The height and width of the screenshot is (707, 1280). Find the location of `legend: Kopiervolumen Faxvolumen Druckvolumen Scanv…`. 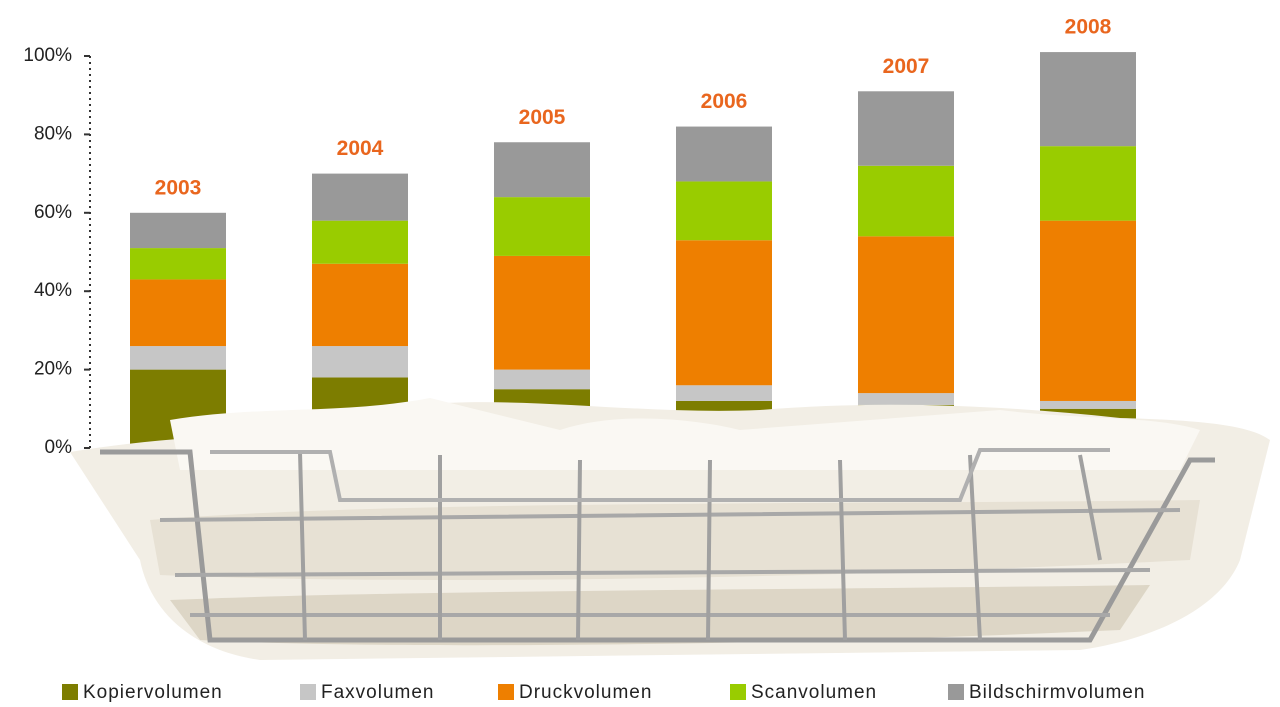

legend: Kopiervolumen Faxvolumen Druckvolumen Scanv… is located at coordinates (603, 692).